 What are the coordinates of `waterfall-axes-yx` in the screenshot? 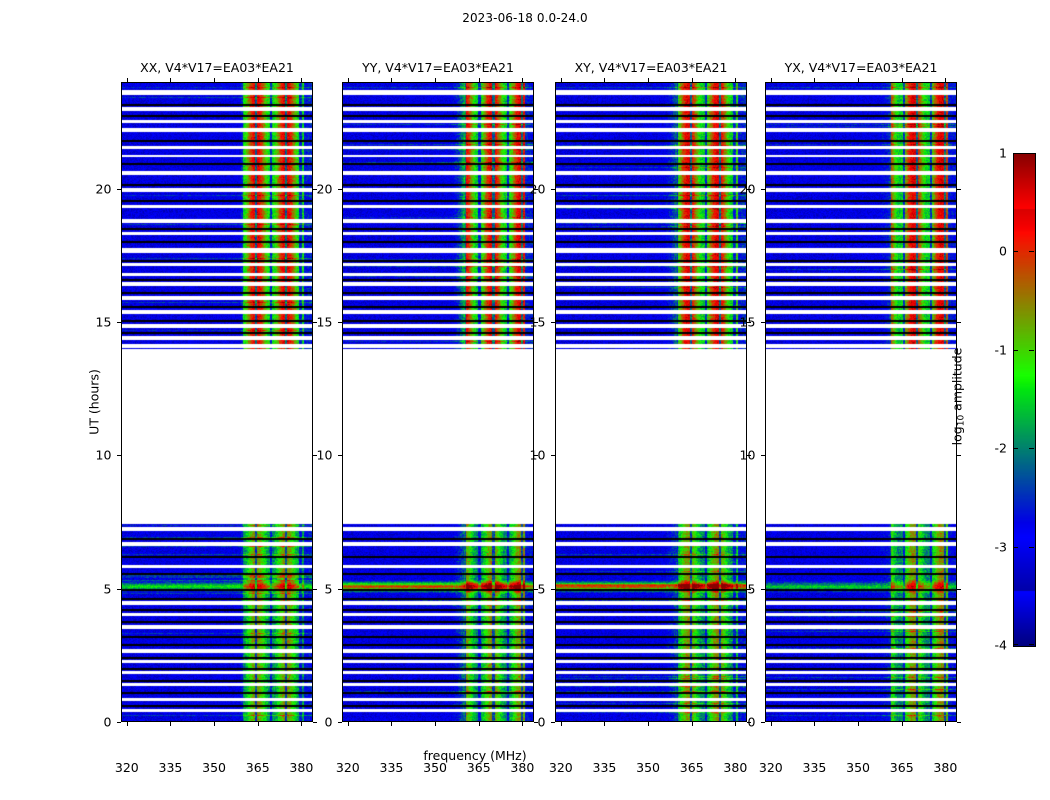 It's located at (861, 402).